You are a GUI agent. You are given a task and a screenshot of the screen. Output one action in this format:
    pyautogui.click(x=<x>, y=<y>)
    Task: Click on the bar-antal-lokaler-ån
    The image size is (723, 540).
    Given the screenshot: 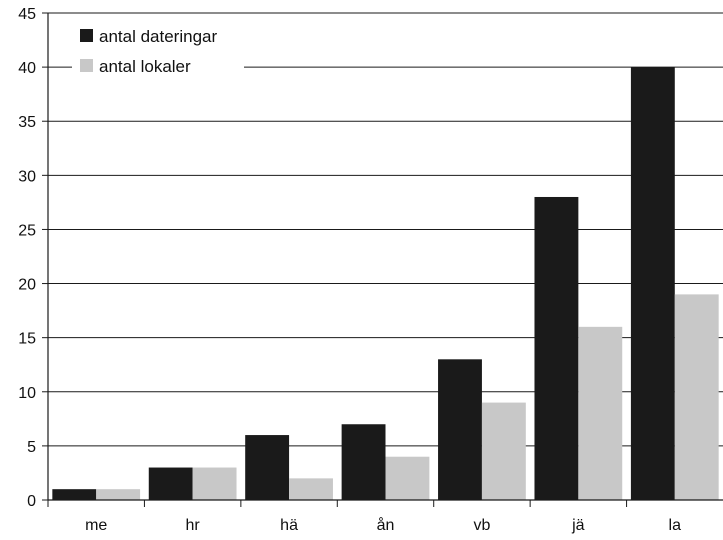 What is the action you would take?
    pyautogui.click(x=407, y=478)
    